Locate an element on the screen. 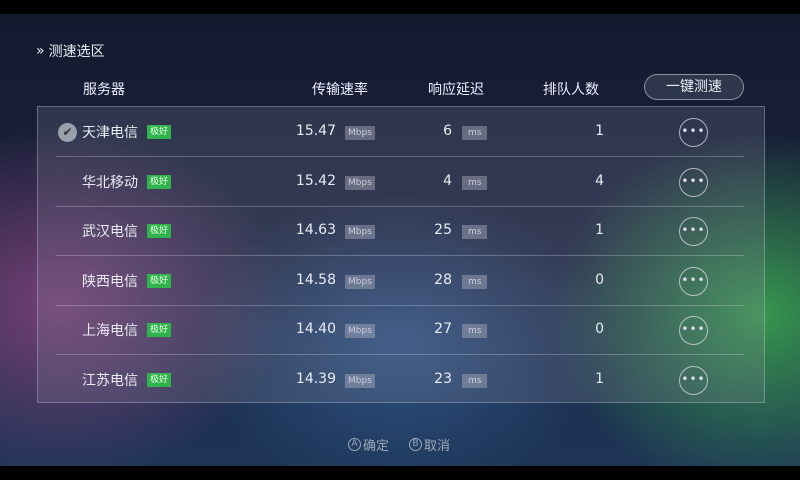 This screenshot has width=800, height=480. server-name: 江苏电信 is located at coordinates (110, 380).